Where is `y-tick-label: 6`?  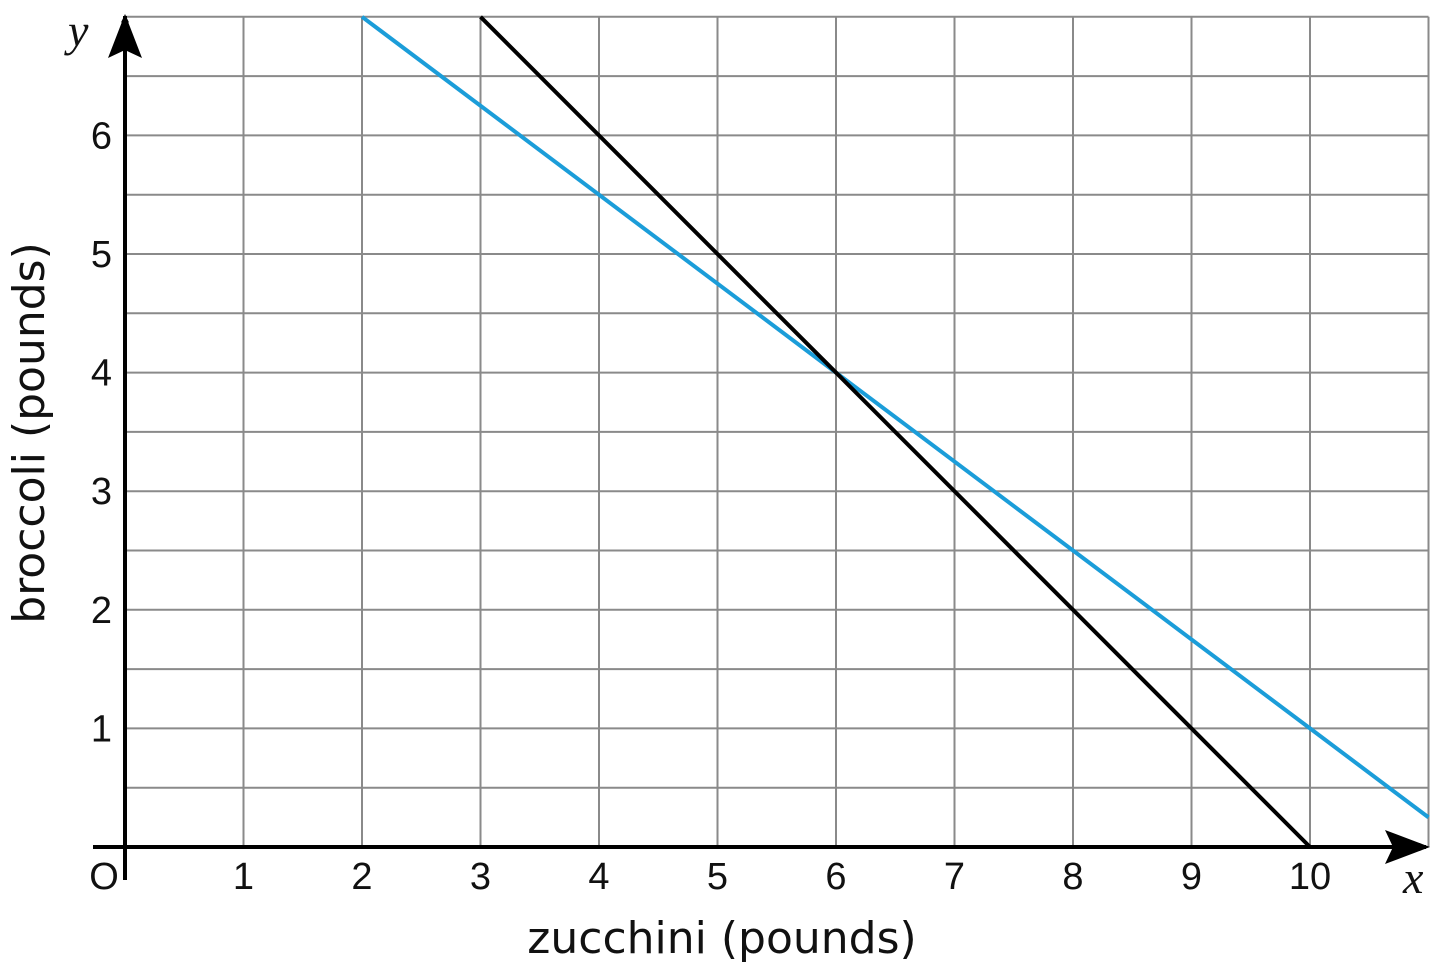
y-tick-label: 6 is located at coordinates (101, 136).